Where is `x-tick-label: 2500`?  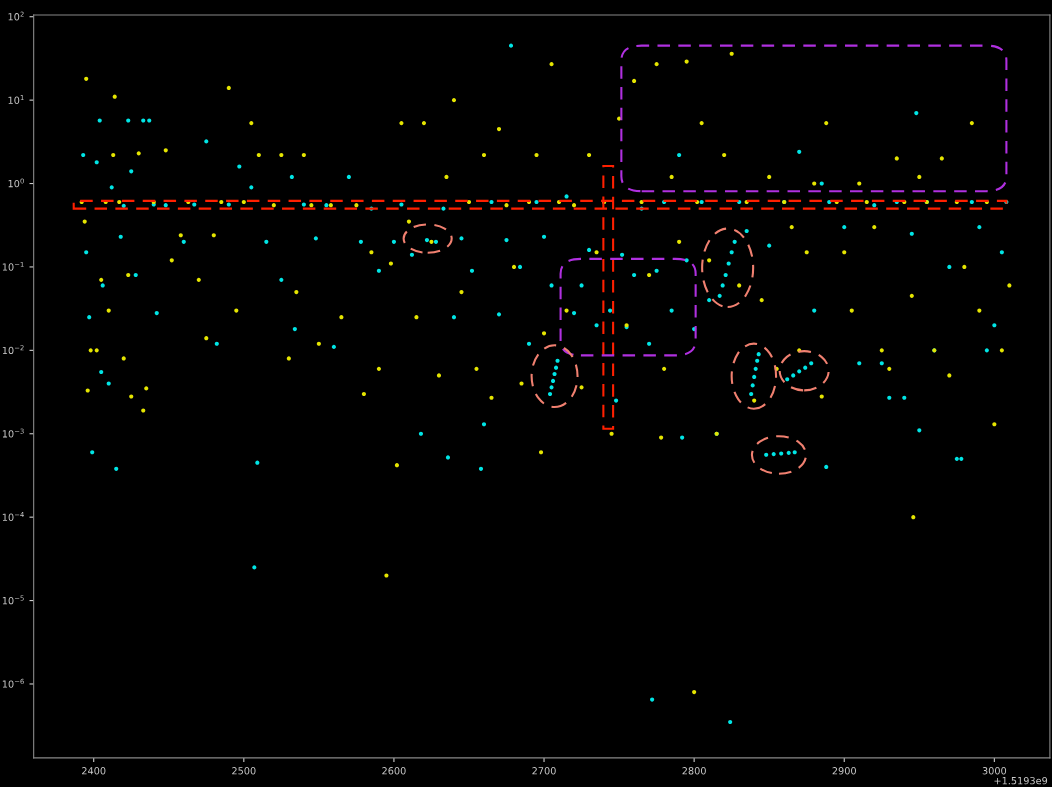 x-tick-label: 2500 is located at coordinates (244, 771).